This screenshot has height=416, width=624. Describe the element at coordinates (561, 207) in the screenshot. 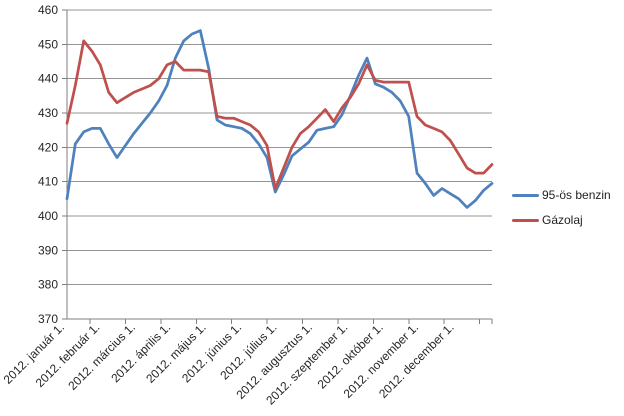

I see `legend: 95-ös benzin Gázolaj` at that location.